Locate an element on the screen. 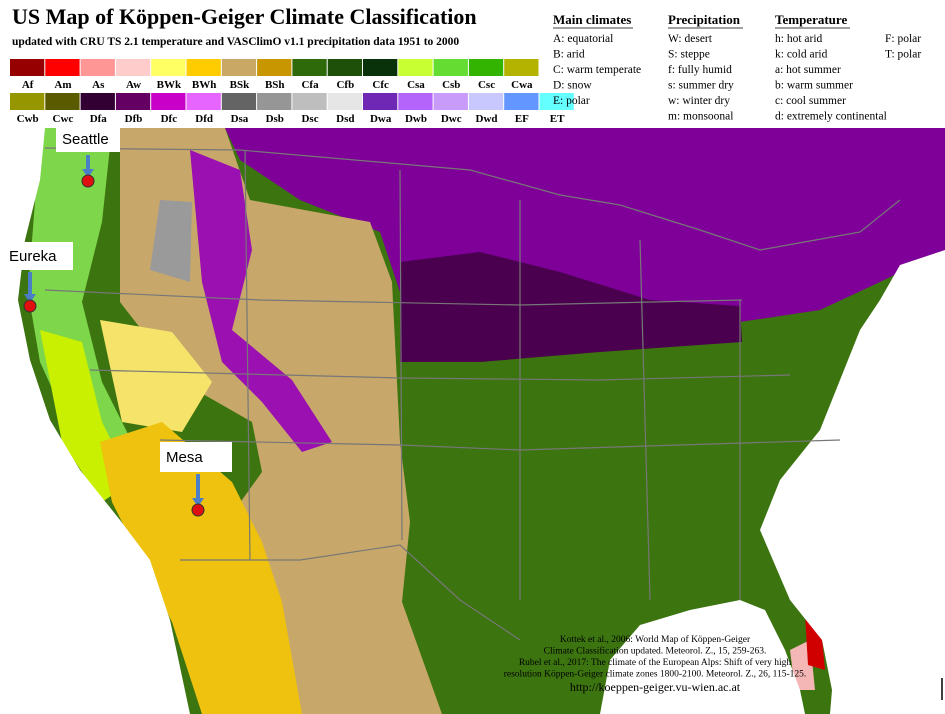 Image resolution: width=945 pixels, height=714 pixels. zone-bwh is located at coordinates (201, 568).